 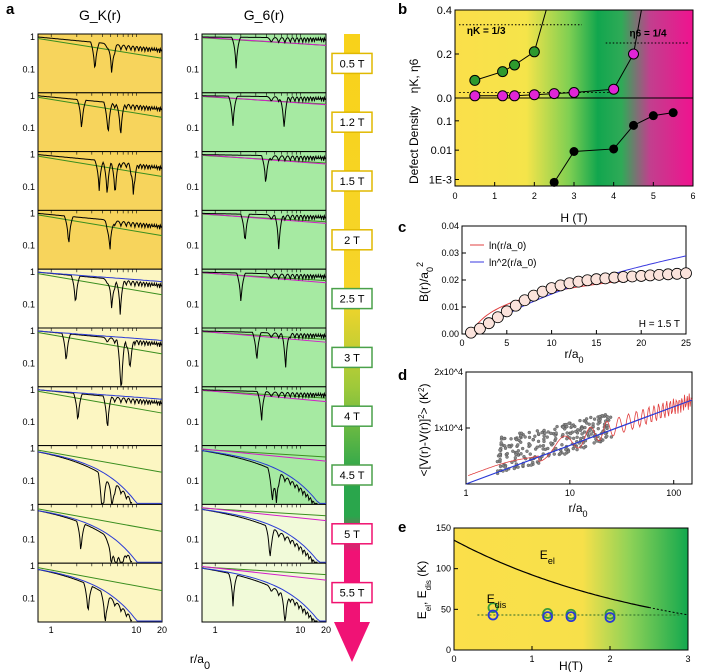 I want to click on panel-label-e: e, so click(x=402, y=527).